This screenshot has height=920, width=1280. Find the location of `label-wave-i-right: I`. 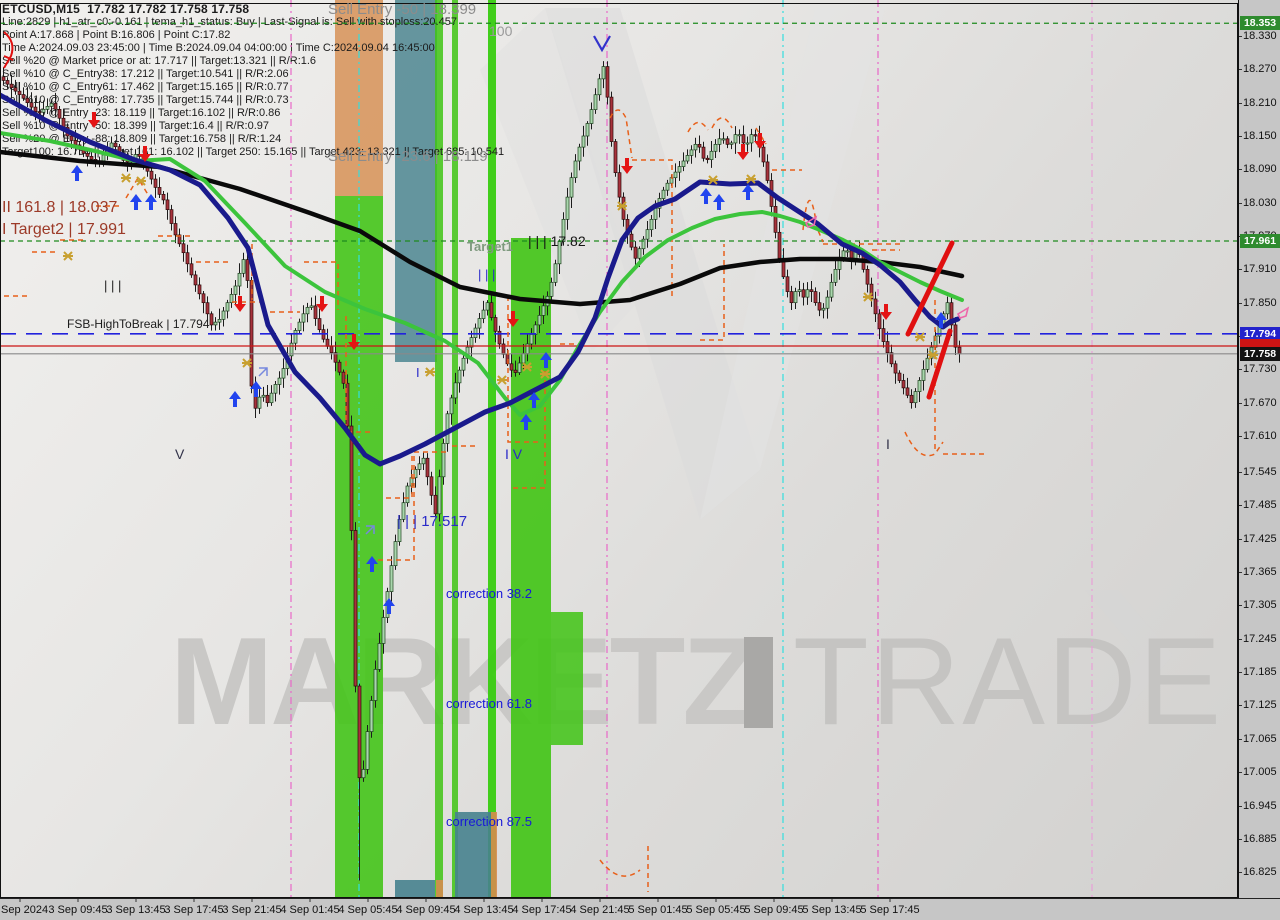

label-wave-i-right: I is located at coordinates (888, 444).